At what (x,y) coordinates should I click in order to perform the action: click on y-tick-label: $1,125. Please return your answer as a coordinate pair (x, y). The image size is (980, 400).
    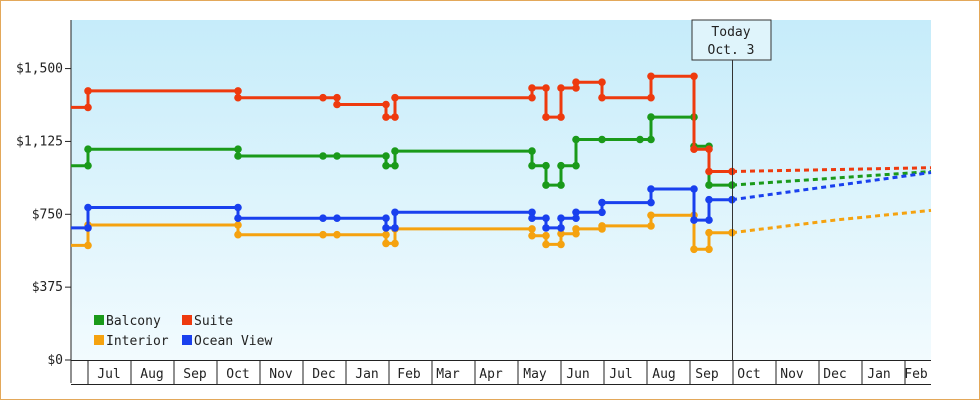
    Looking at the image, I should click on (39, 141).